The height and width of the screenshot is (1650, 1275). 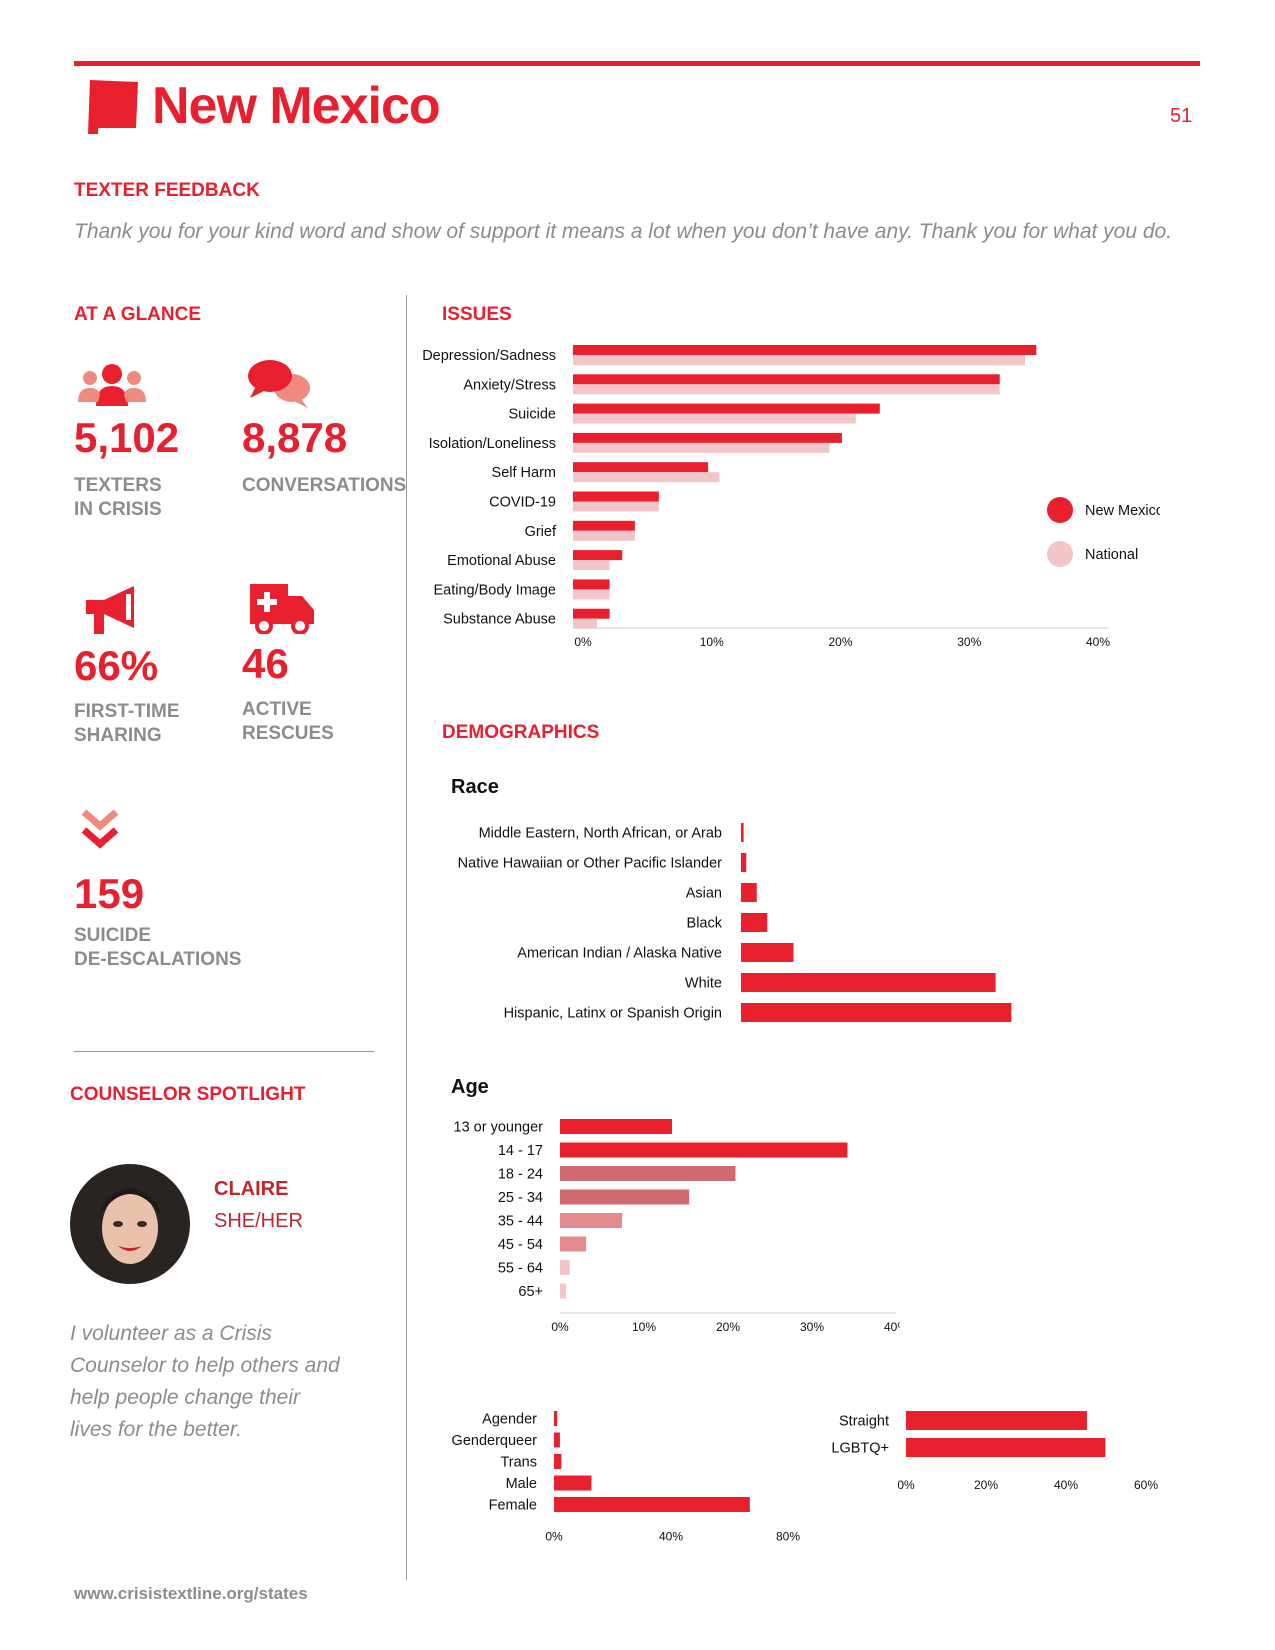 What do you see at coordinates (518, 1463) in the screenshot?
I see `category-label-trans: Trans` at bounding box center [518, 1463].